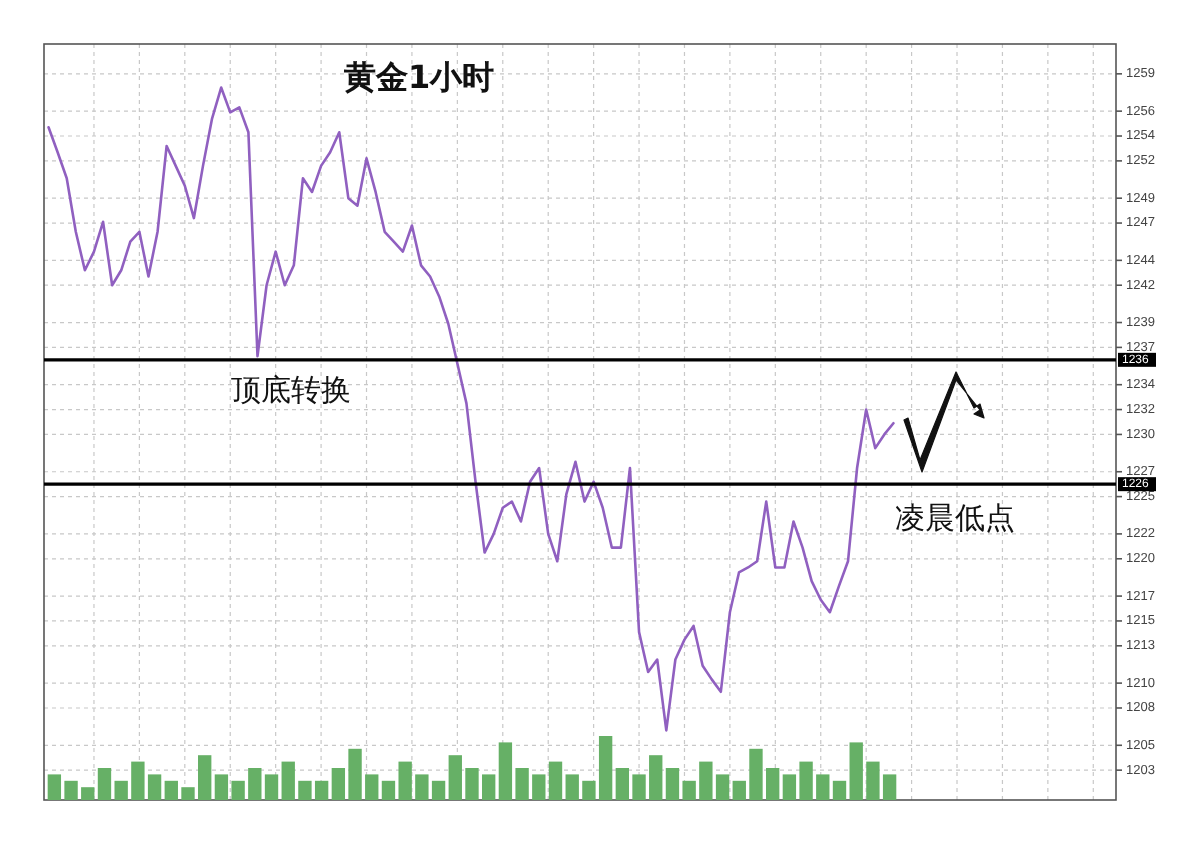 This screenshot has height=858, width=1200. I want to click on annotation: 凌晨低点, so click(955, 518).